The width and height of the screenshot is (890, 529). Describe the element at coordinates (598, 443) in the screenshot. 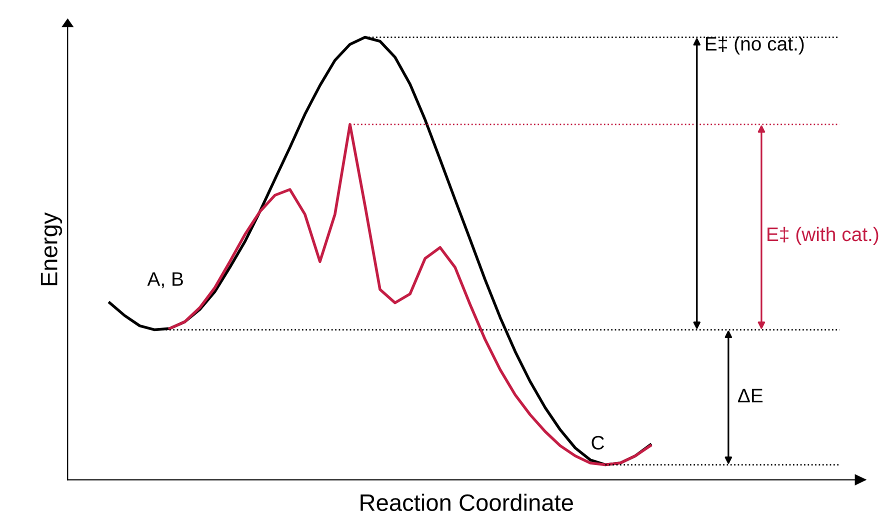

I see `annotation: C` at that location.